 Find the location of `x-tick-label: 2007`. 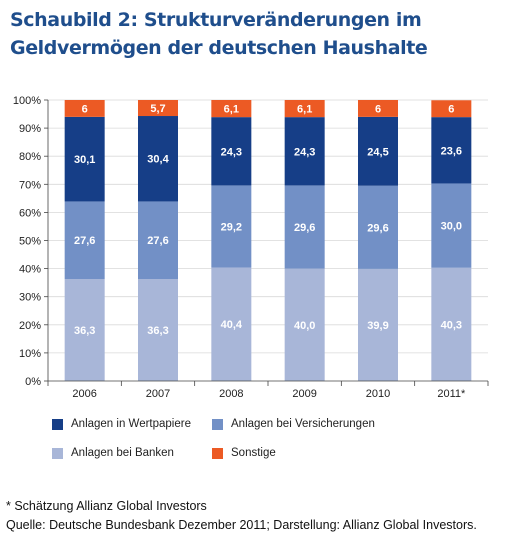

x-tick-label: 2007 is located at coordinates (158, 394).